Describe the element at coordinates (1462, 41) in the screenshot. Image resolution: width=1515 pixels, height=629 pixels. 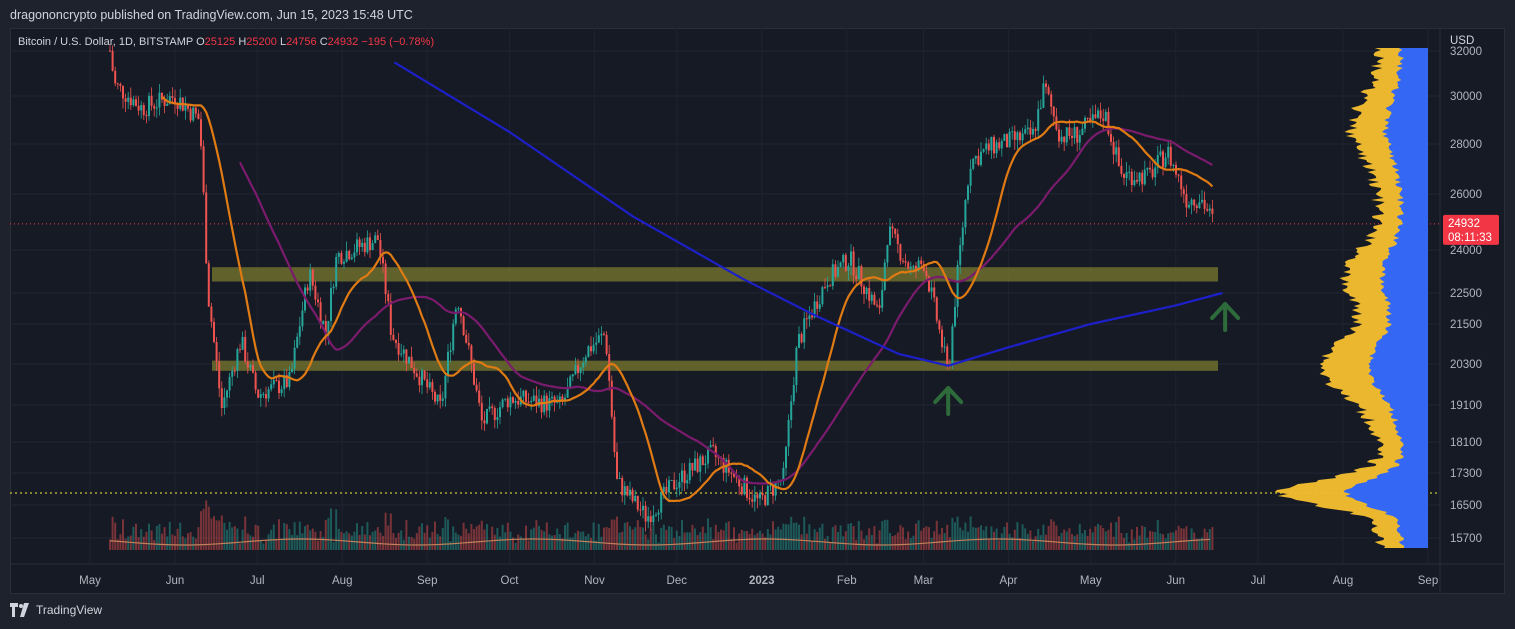
I see `currency-label: USD` at that location.